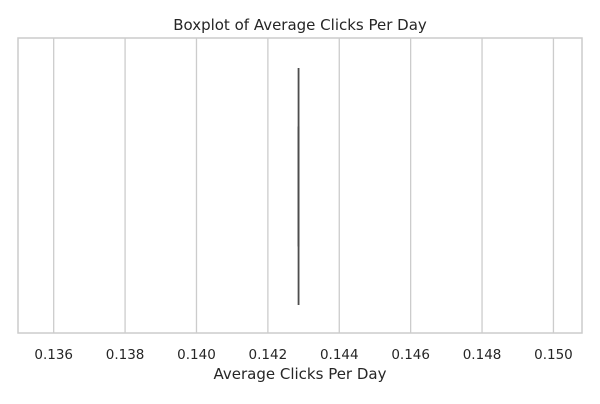  I want to click on x-axis-label: Average Clicks Per Day, so click(300, 374).